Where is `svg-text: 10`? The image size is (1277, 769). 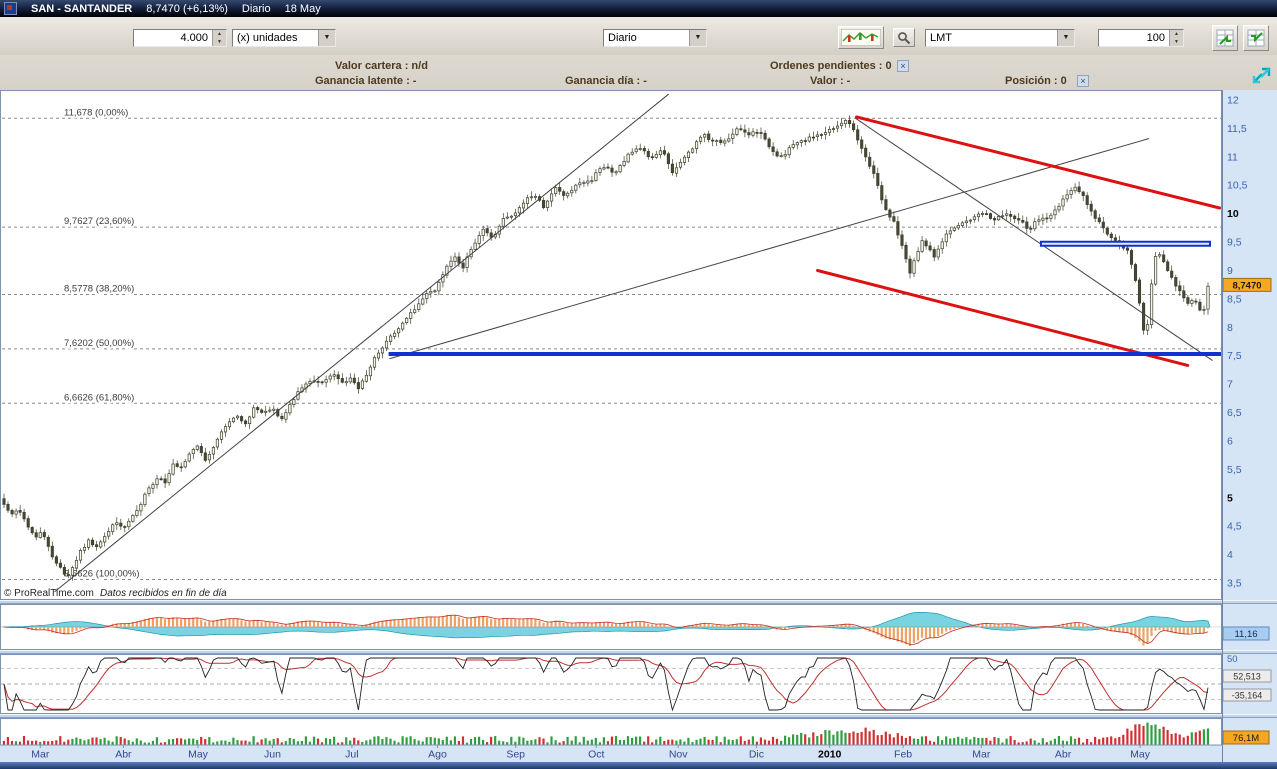 svg-text: 10 is located at coordinates (1233, 214).